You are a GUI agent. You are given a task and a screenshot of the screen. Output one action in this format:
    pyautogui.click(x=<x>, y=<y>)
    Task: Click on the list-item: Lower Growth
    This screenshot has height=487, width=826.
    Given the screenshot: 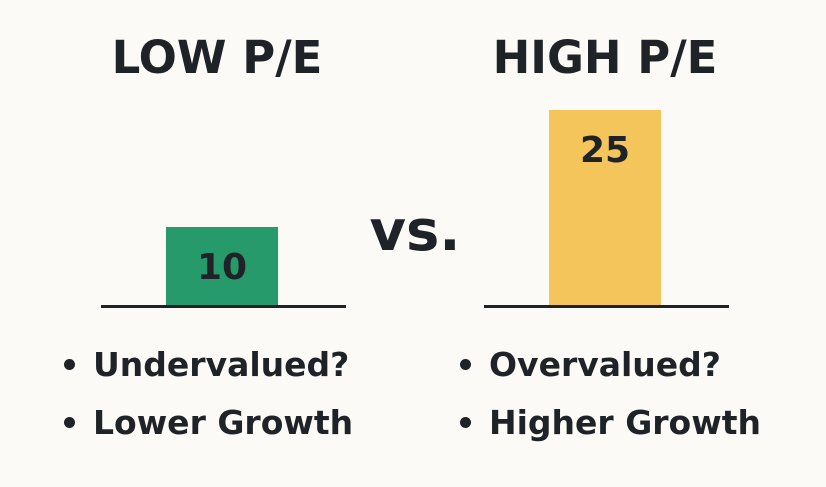 What is the action you would take?
    pyautogui.click(x=208, y=423)
    